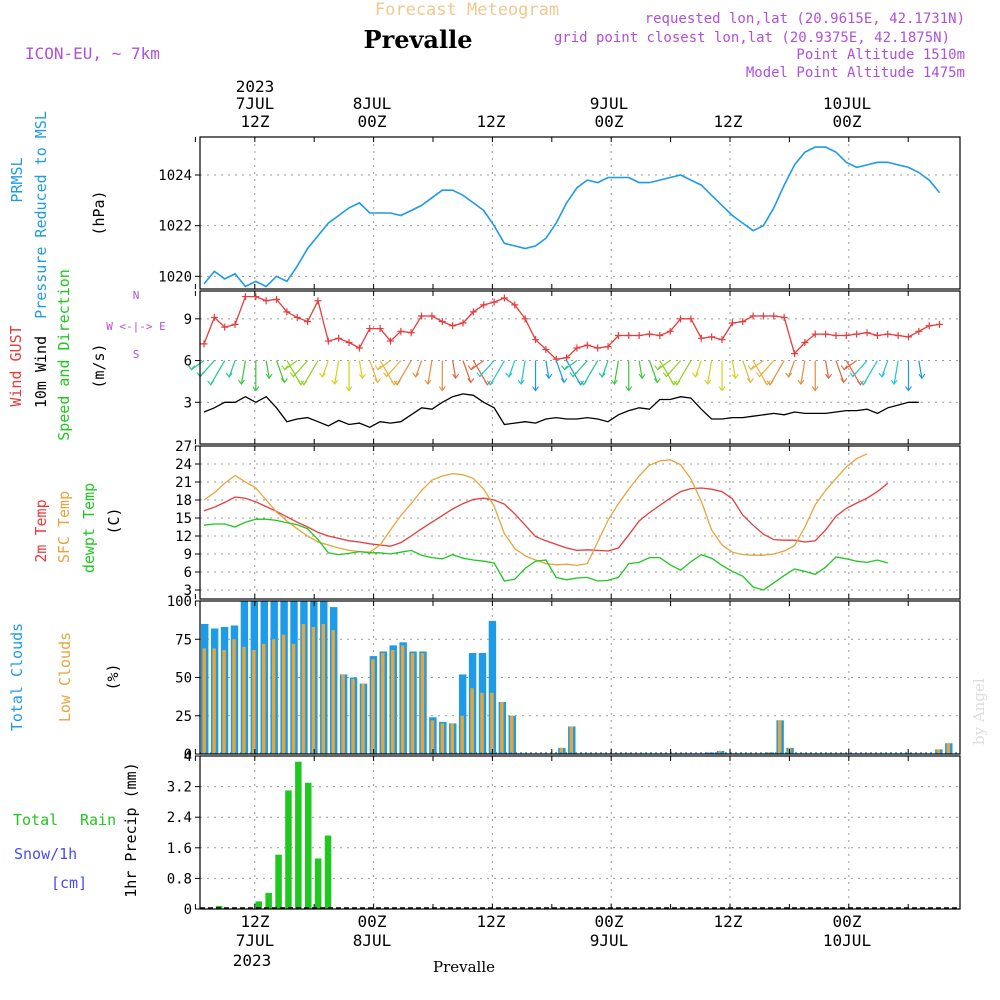 The height and width of the screenshot is (1000, 1000). What do you see at coordinates (179, 788) in the screenshot?
I see `y-tick-label: 3.2` at bounding box center [179, 788].